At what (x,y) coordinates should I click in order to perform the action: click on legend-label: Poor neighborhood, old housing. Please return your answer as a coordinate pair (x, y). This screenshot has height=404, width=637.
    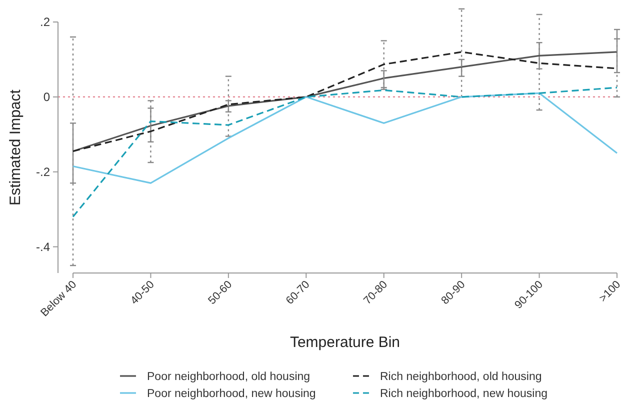
    Looking at the image, I should click on (228, 377).